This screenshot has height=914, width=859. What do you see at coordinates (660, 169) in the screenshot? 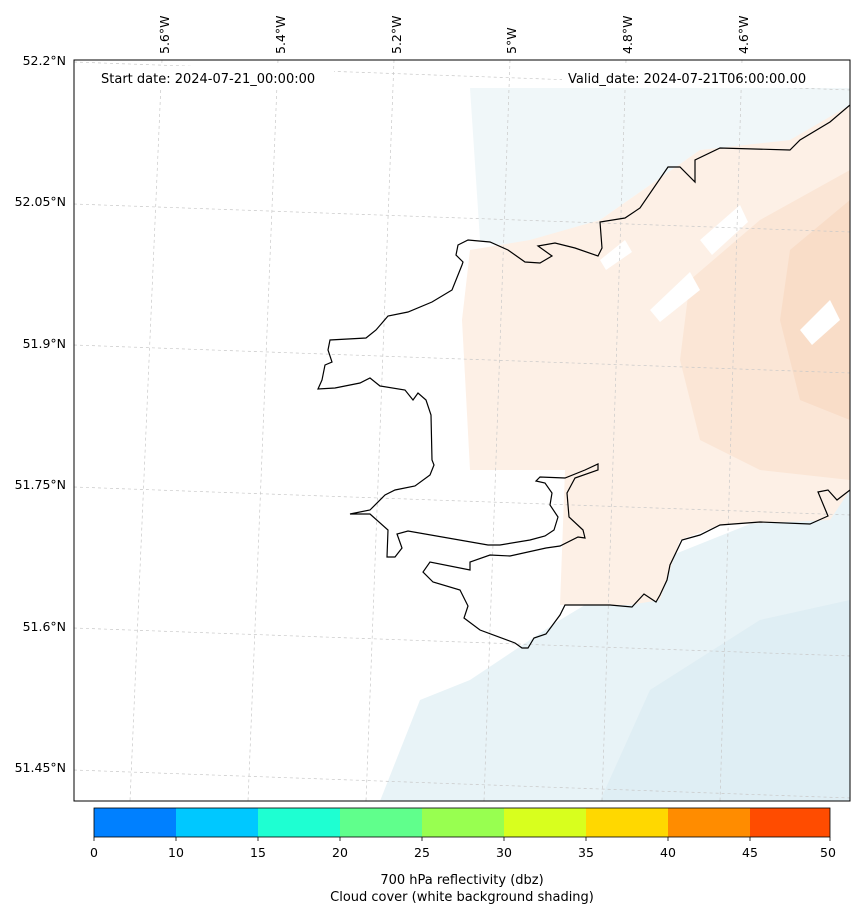
I see `cloud-shading-north` at bounding box center [660, 169].